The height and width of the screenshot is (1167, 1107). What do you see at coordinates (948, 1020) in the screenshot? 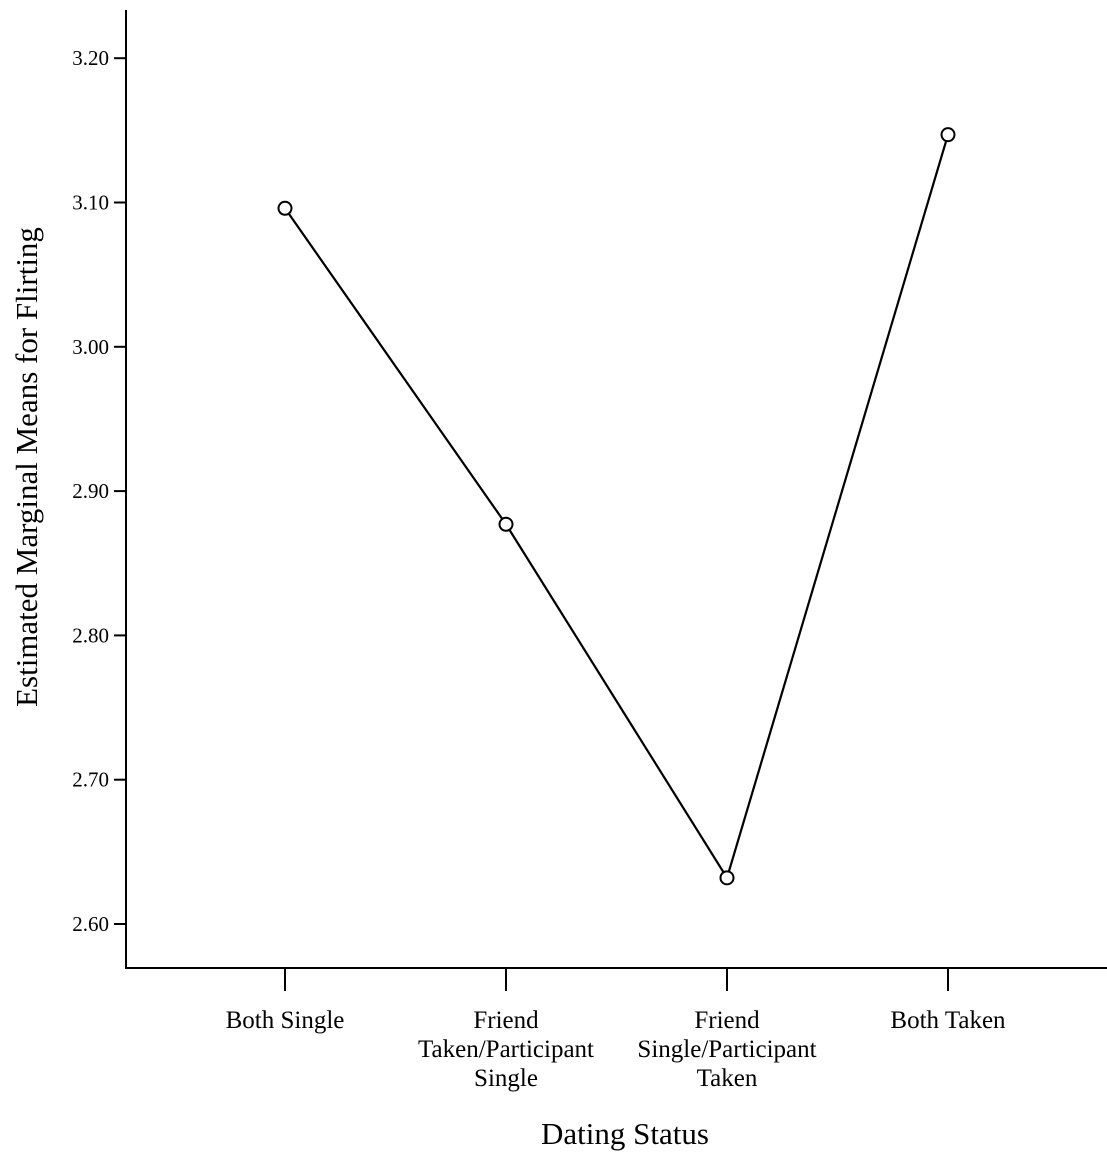
I see `x-tick-label: Both Taken` at bounding box center [948, 1020].